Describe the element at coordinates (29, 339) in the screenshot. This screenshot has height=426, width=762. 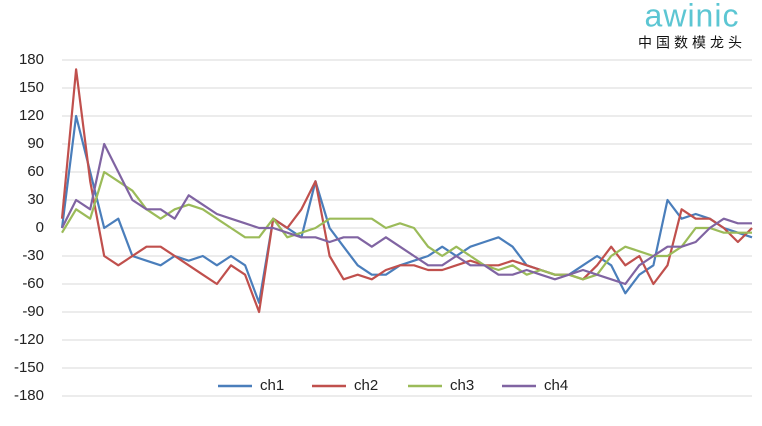
I see `y-tick-label: -120` at that location.